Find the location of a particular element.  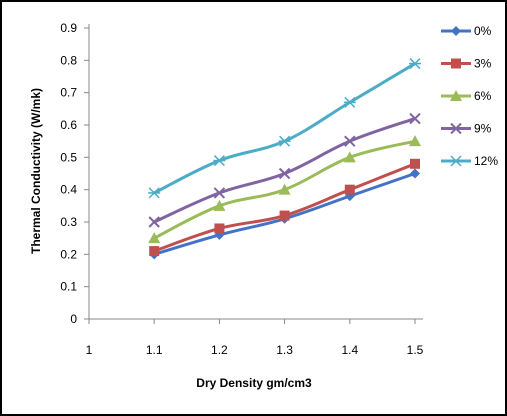

legend-item: 9% is located at coordinates (466, 129).